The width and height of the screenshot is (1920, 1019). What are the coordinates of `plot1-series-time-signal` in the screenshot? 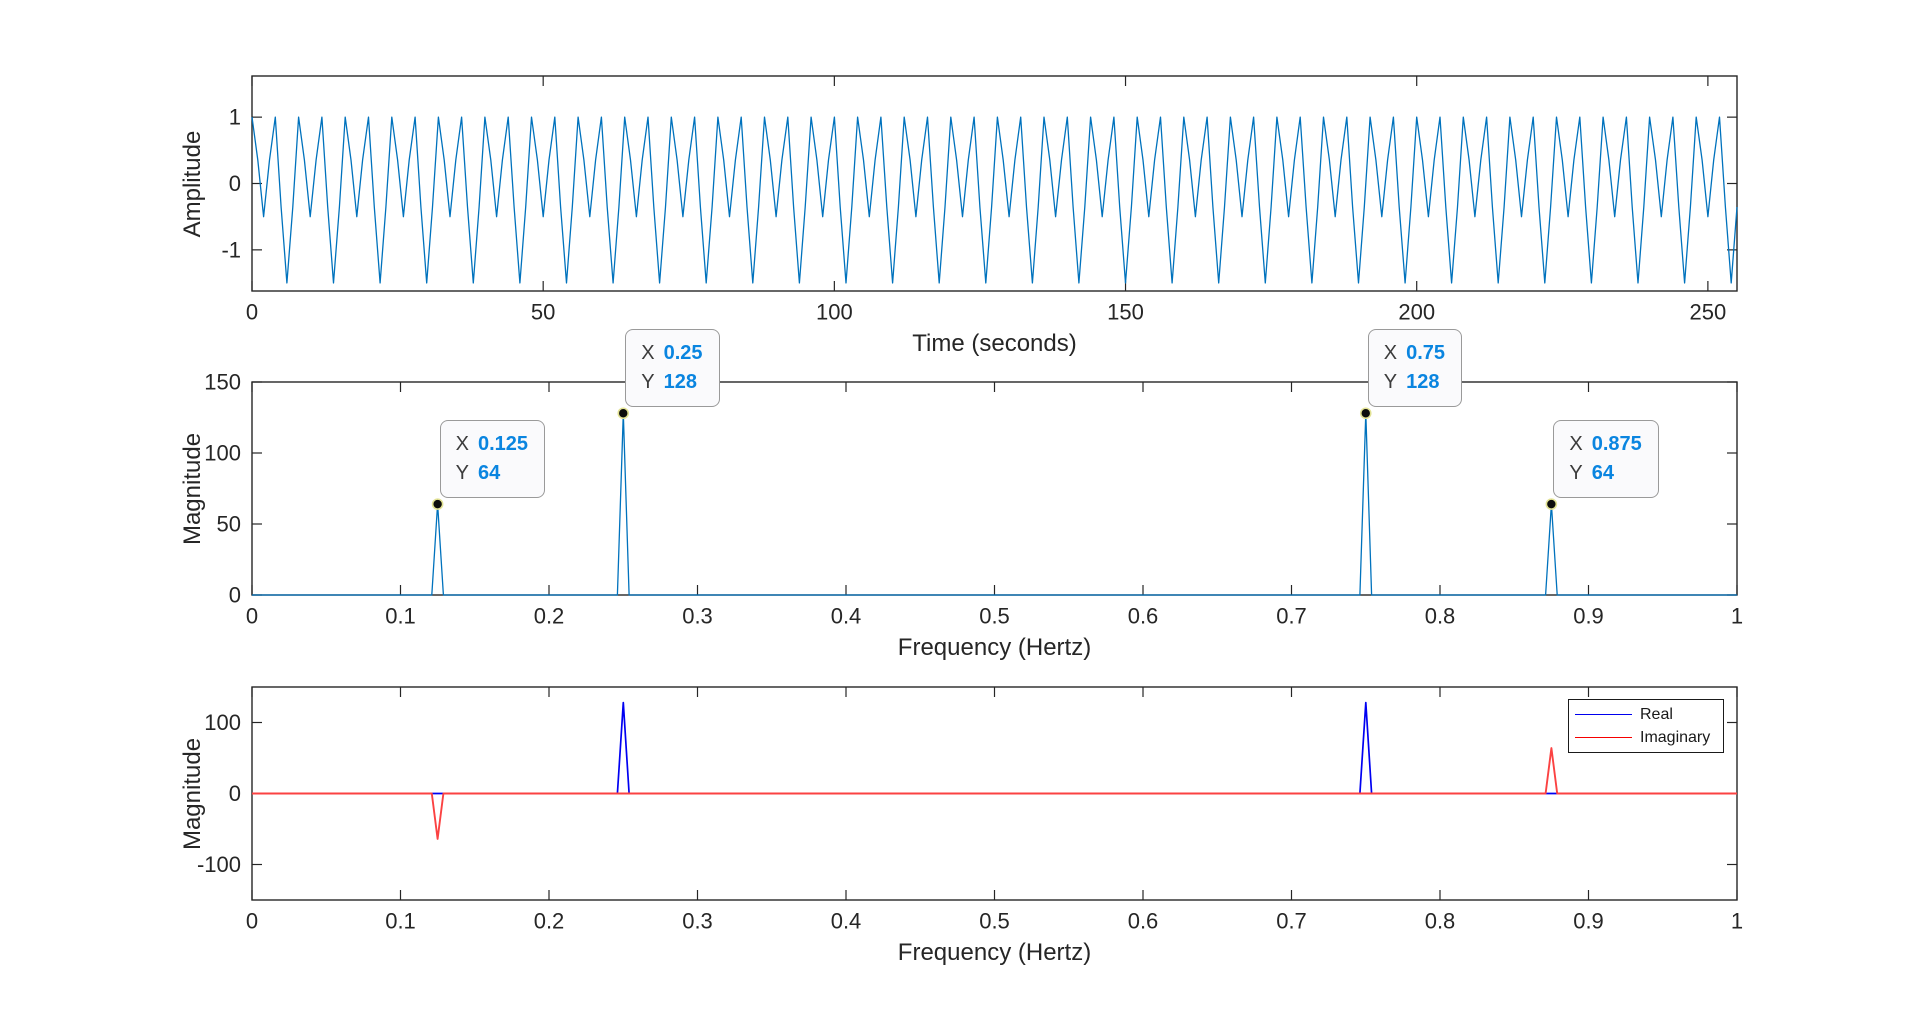 It's located at (994, 200).